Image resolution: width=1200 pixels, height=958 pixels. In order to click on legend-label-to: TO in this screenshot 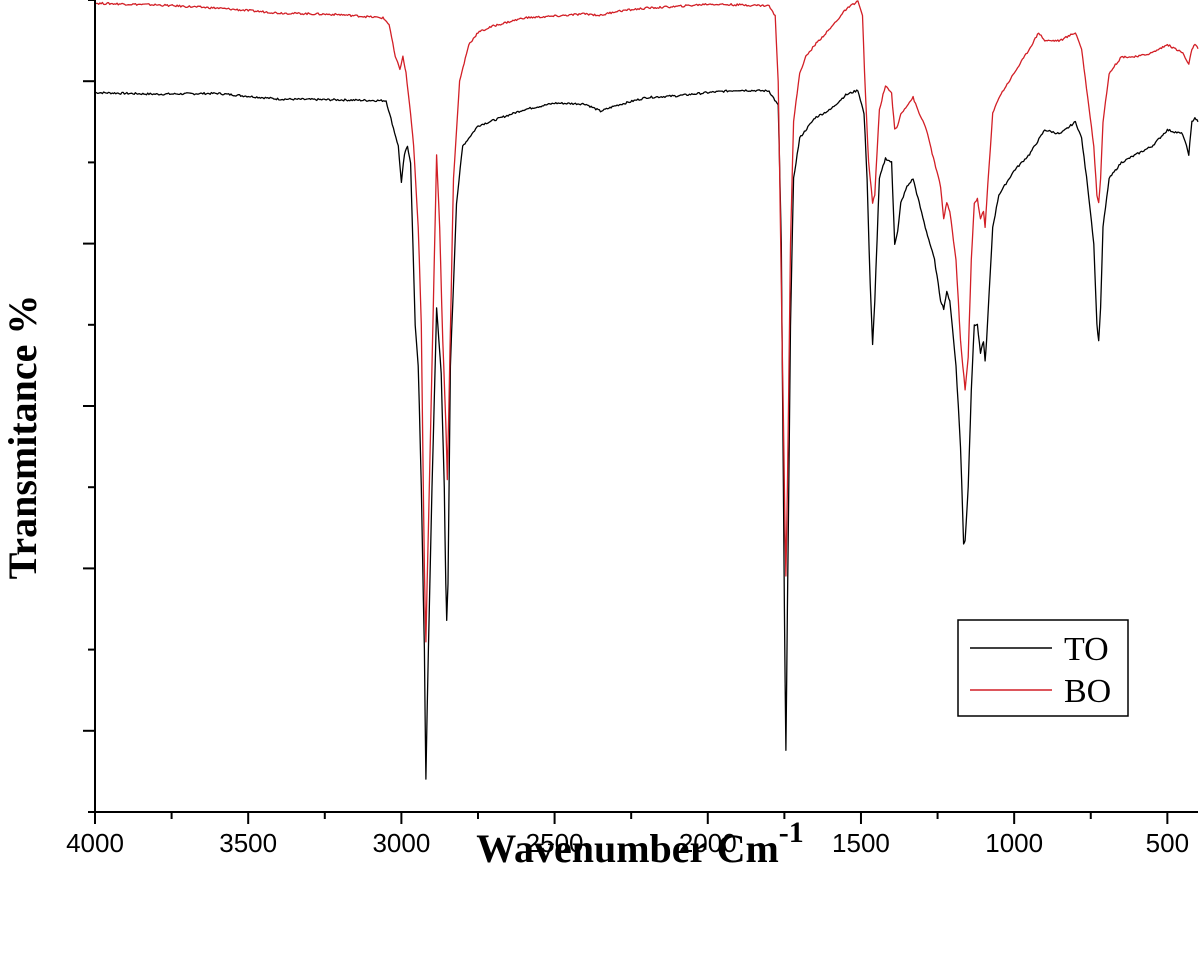, I will do `click(1086, 649)`.